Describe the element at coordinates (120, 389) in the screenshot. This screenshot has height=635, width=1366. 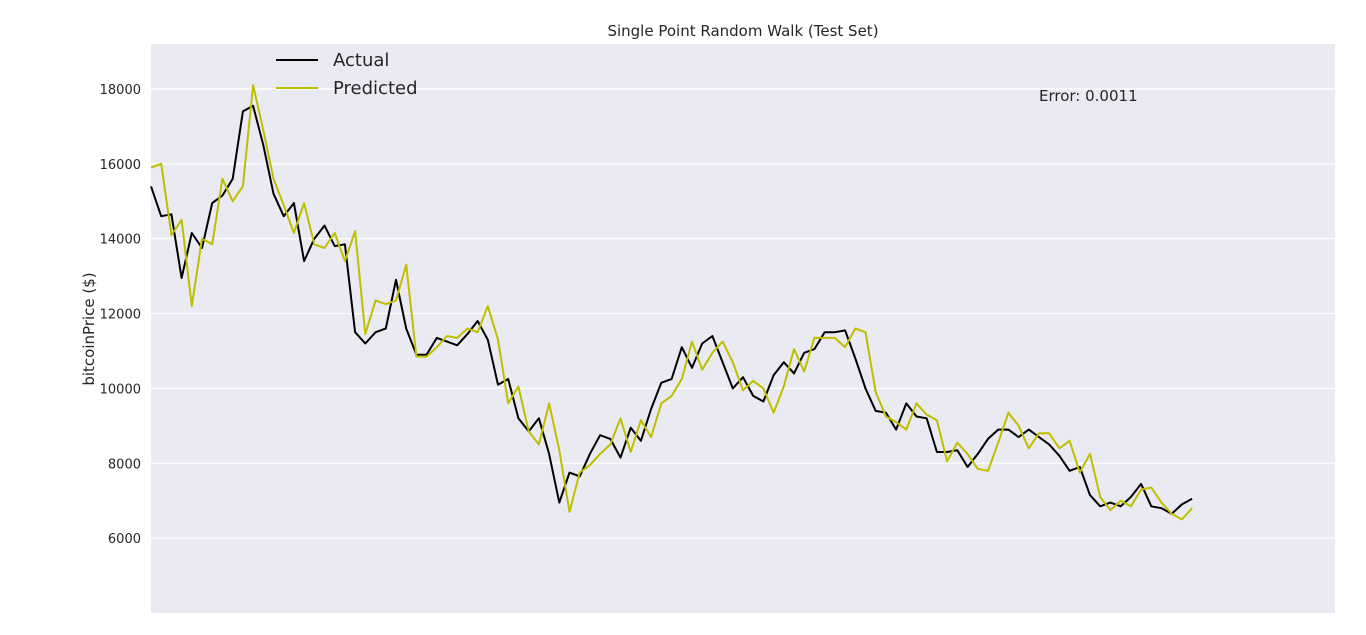
I see `y-tick-label-10000: 10000` at that location.